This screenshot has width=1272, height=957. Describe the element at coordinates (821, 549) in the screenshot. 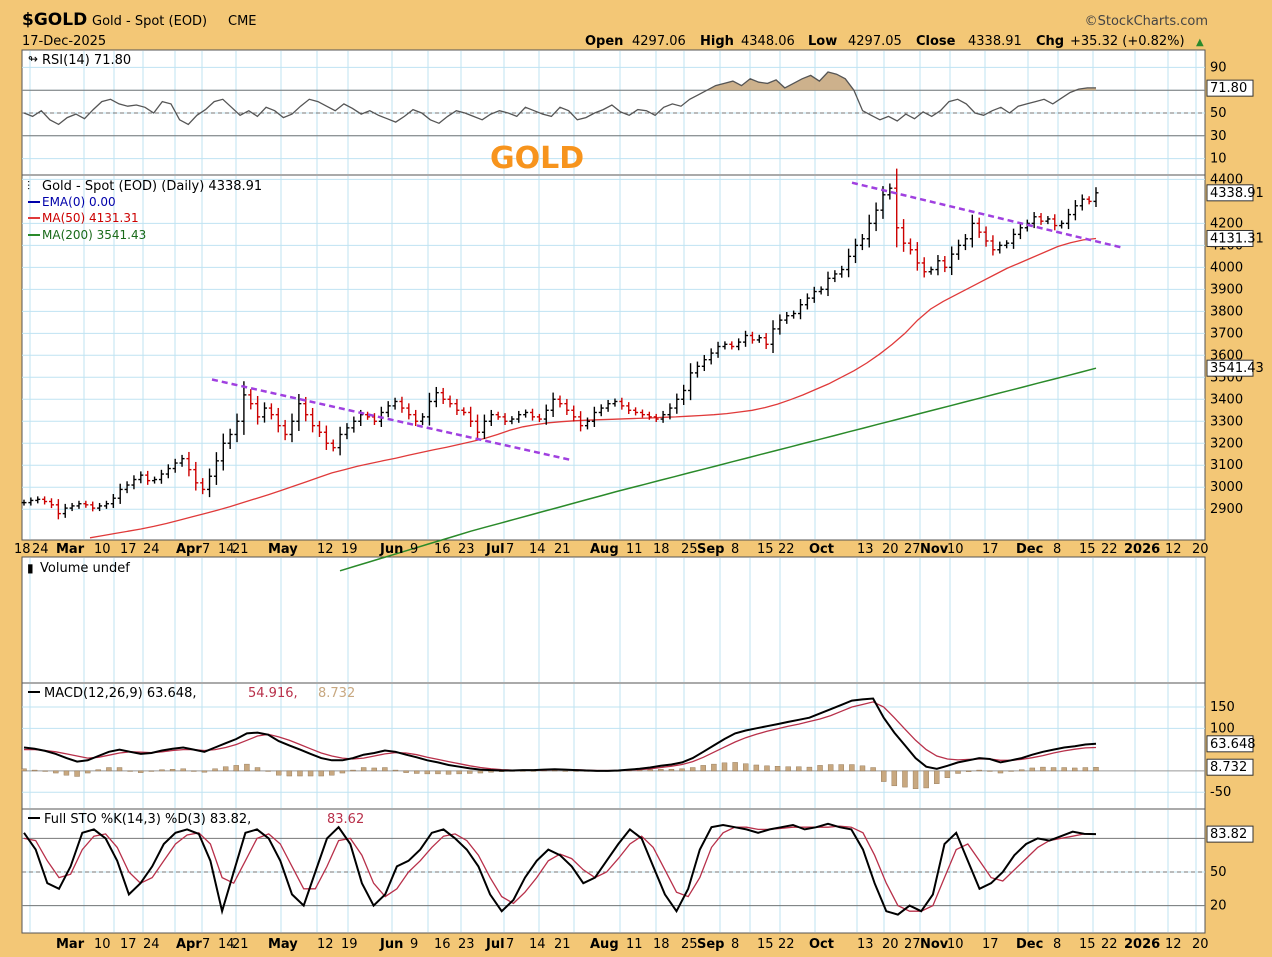

I see `x-axis-label: Oct` at that location.